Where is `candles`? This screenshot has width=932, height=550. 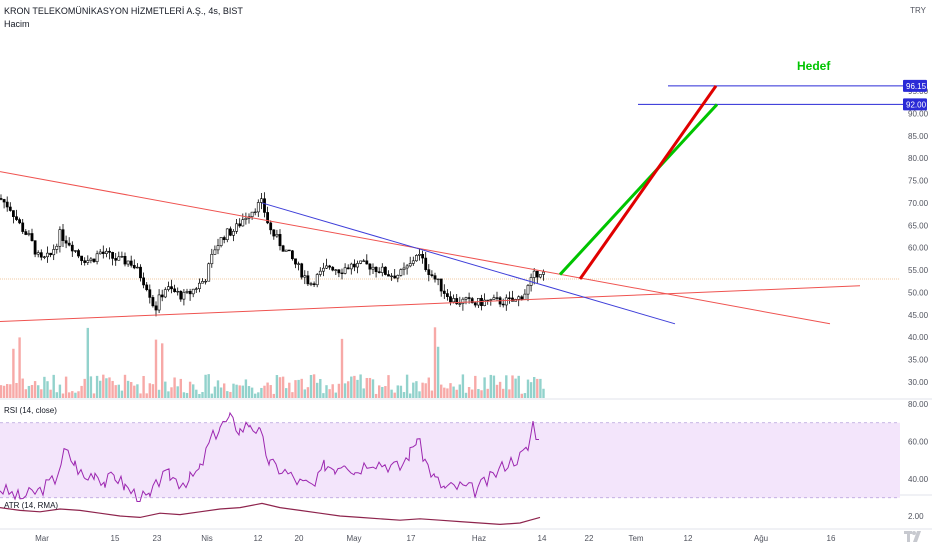
candles is located at coordinates (272, 254).